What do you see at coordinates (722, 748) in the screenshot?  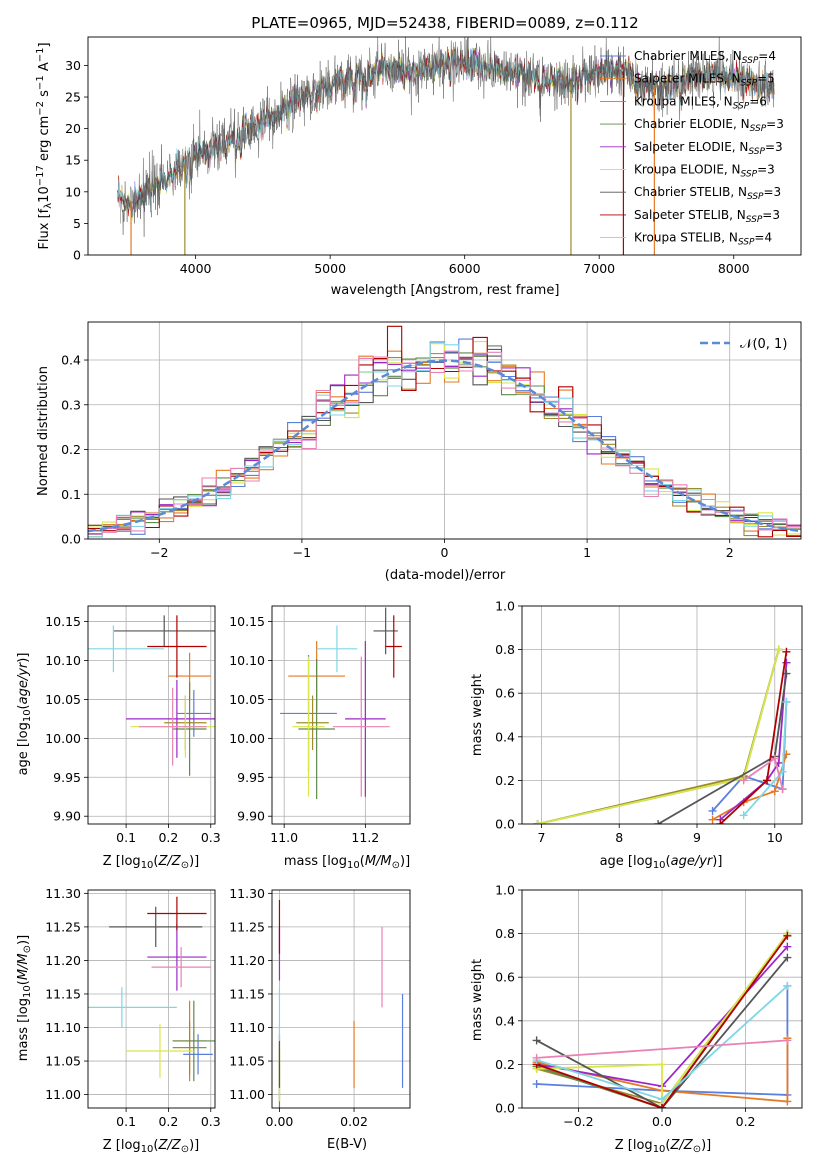 I see `weight-vs-age-series-line` at bounding box center [722, 748].